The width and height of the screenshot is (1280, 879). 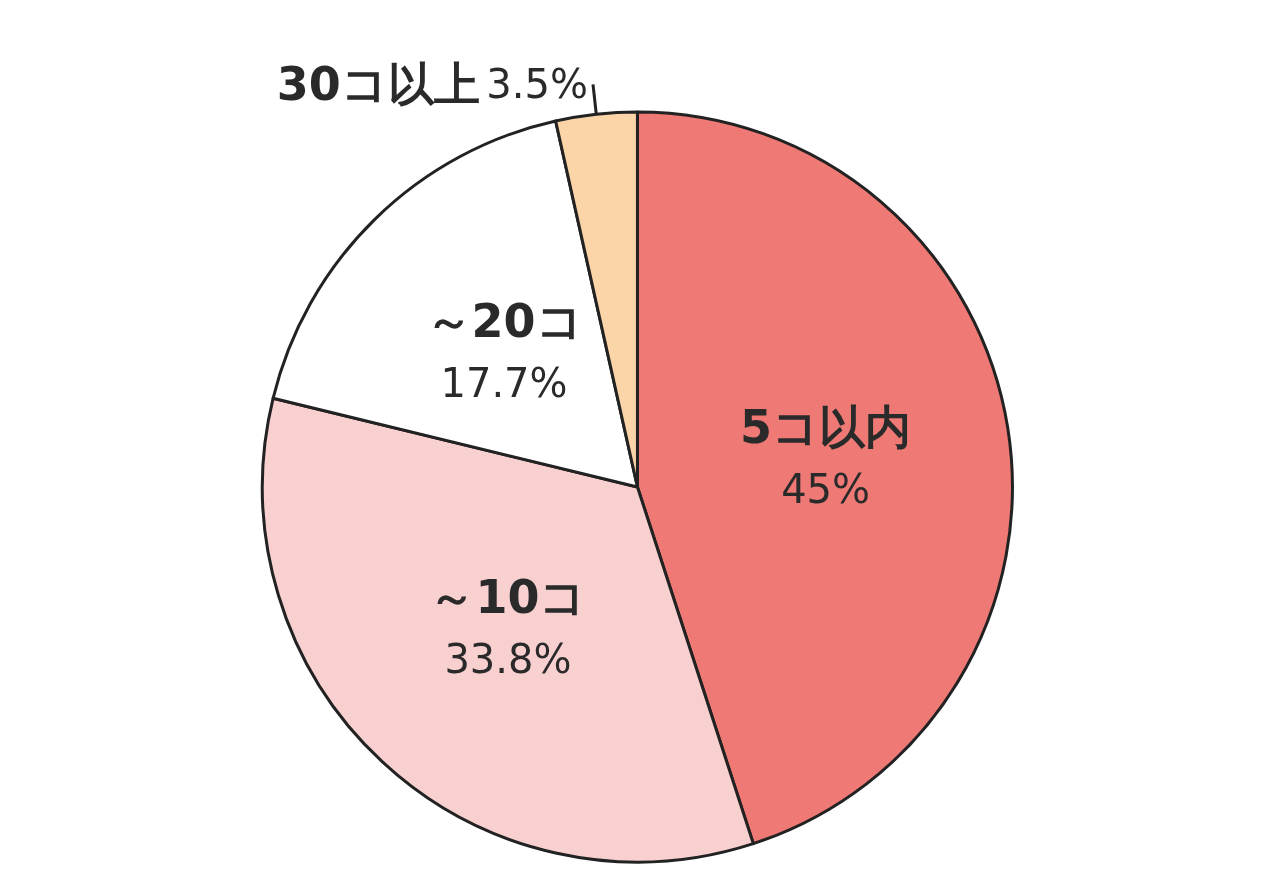 What do you see at coordinates (537, 84) in the screenshot?
I see `data-label: 3.5%` at bounding box center [537, 84].